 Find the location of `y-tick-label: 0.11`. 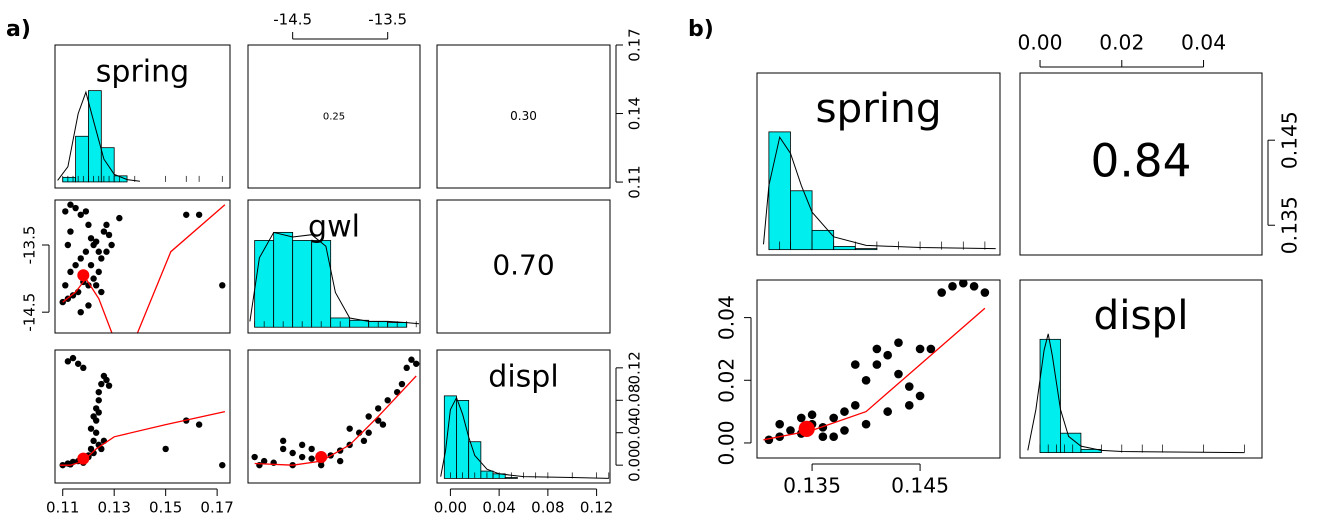

y-tick-label: 0.11 is located at coordinates (635, 181).